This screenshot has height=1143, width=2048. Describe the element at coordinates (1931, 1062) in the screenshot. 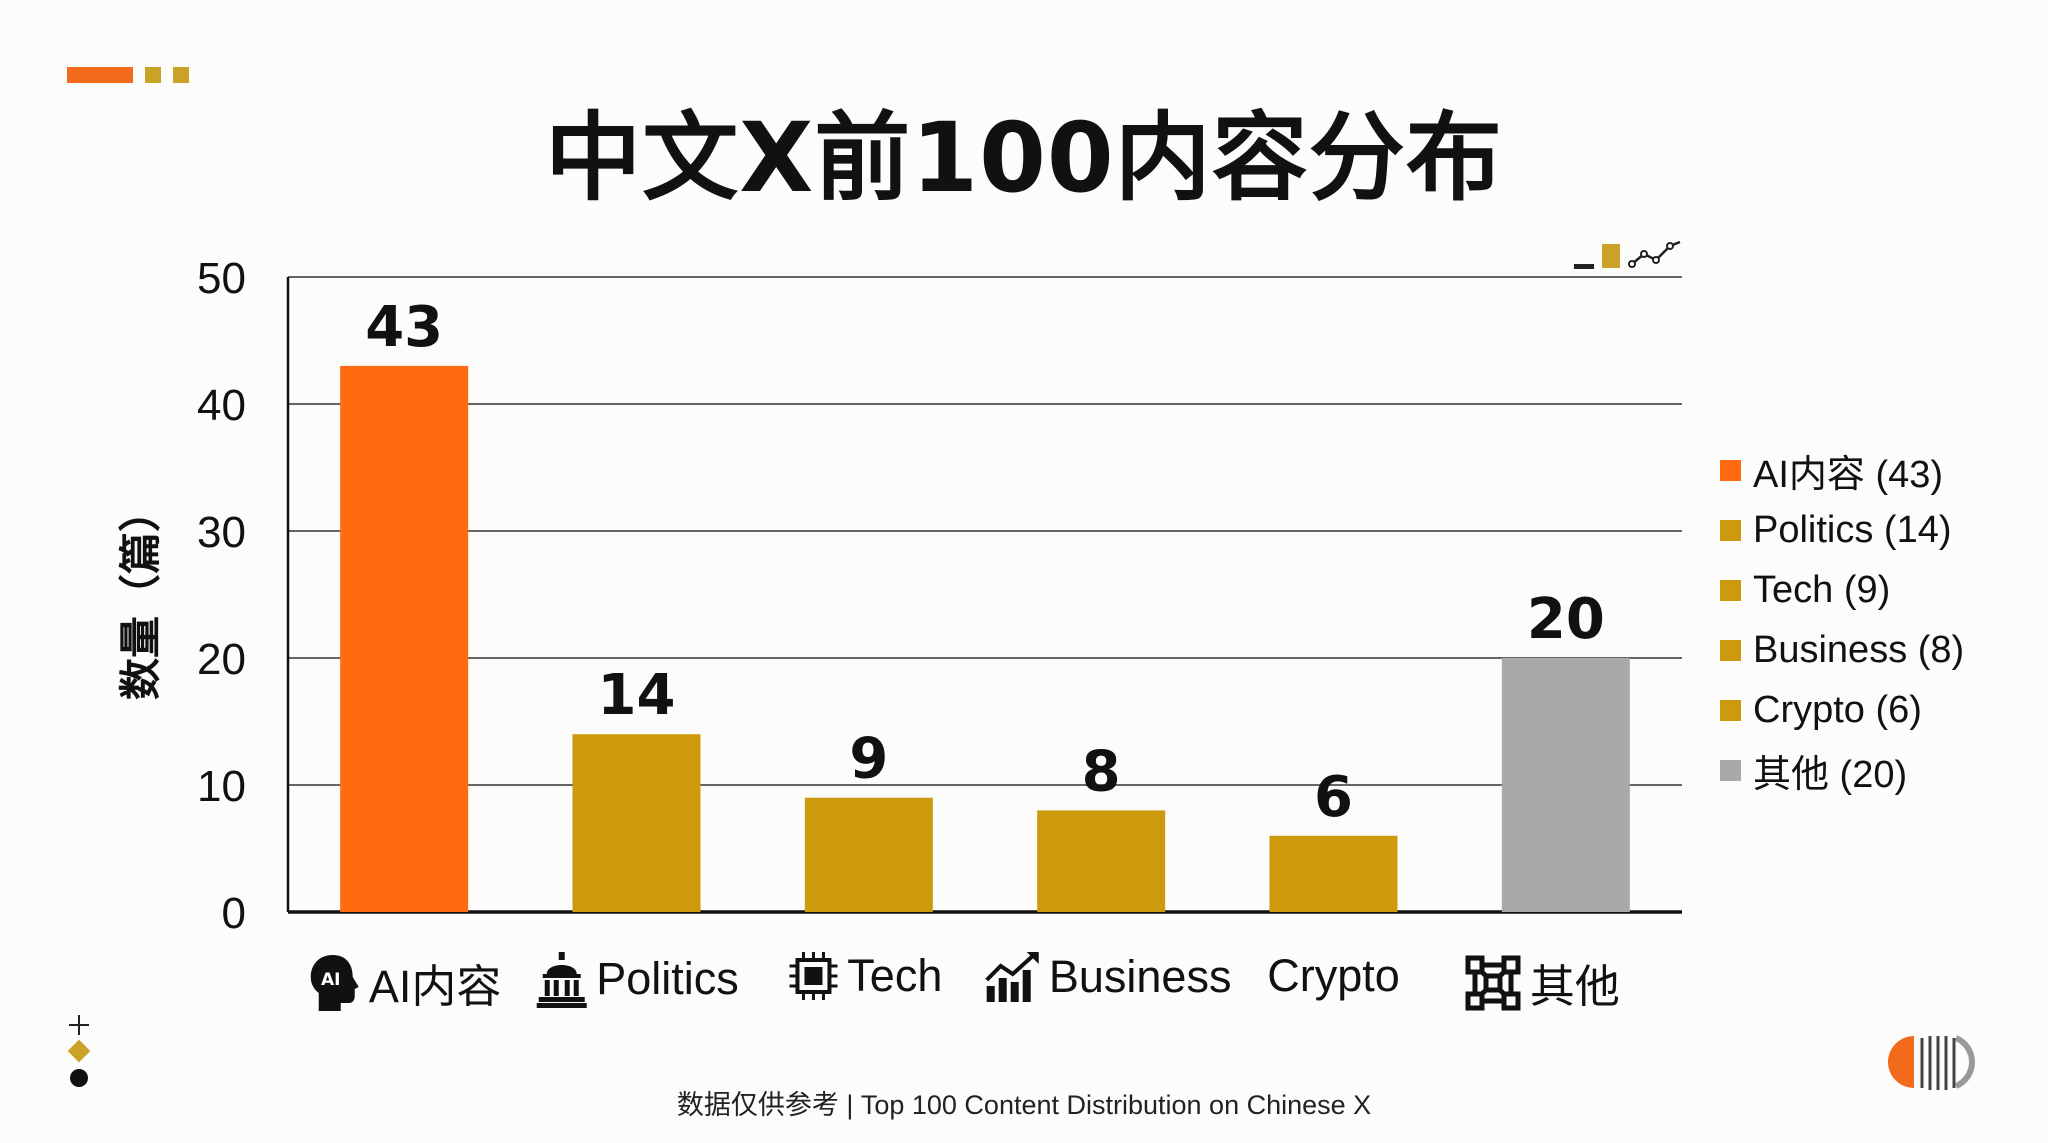

I see `logo-mark` at that location.